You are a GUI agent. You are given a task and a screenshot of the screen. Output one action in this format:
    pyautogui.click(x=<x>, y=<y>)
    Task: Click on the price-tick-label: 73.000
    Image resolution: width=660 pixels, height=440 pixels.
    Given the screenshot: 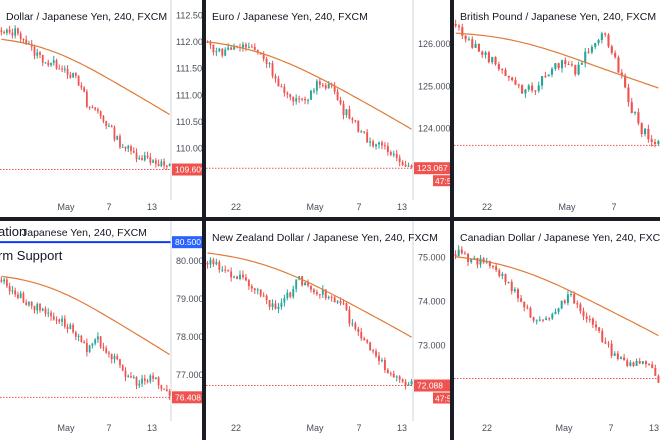 What is the action you would take?
    pyautogui.click(x=432, y=345)
    